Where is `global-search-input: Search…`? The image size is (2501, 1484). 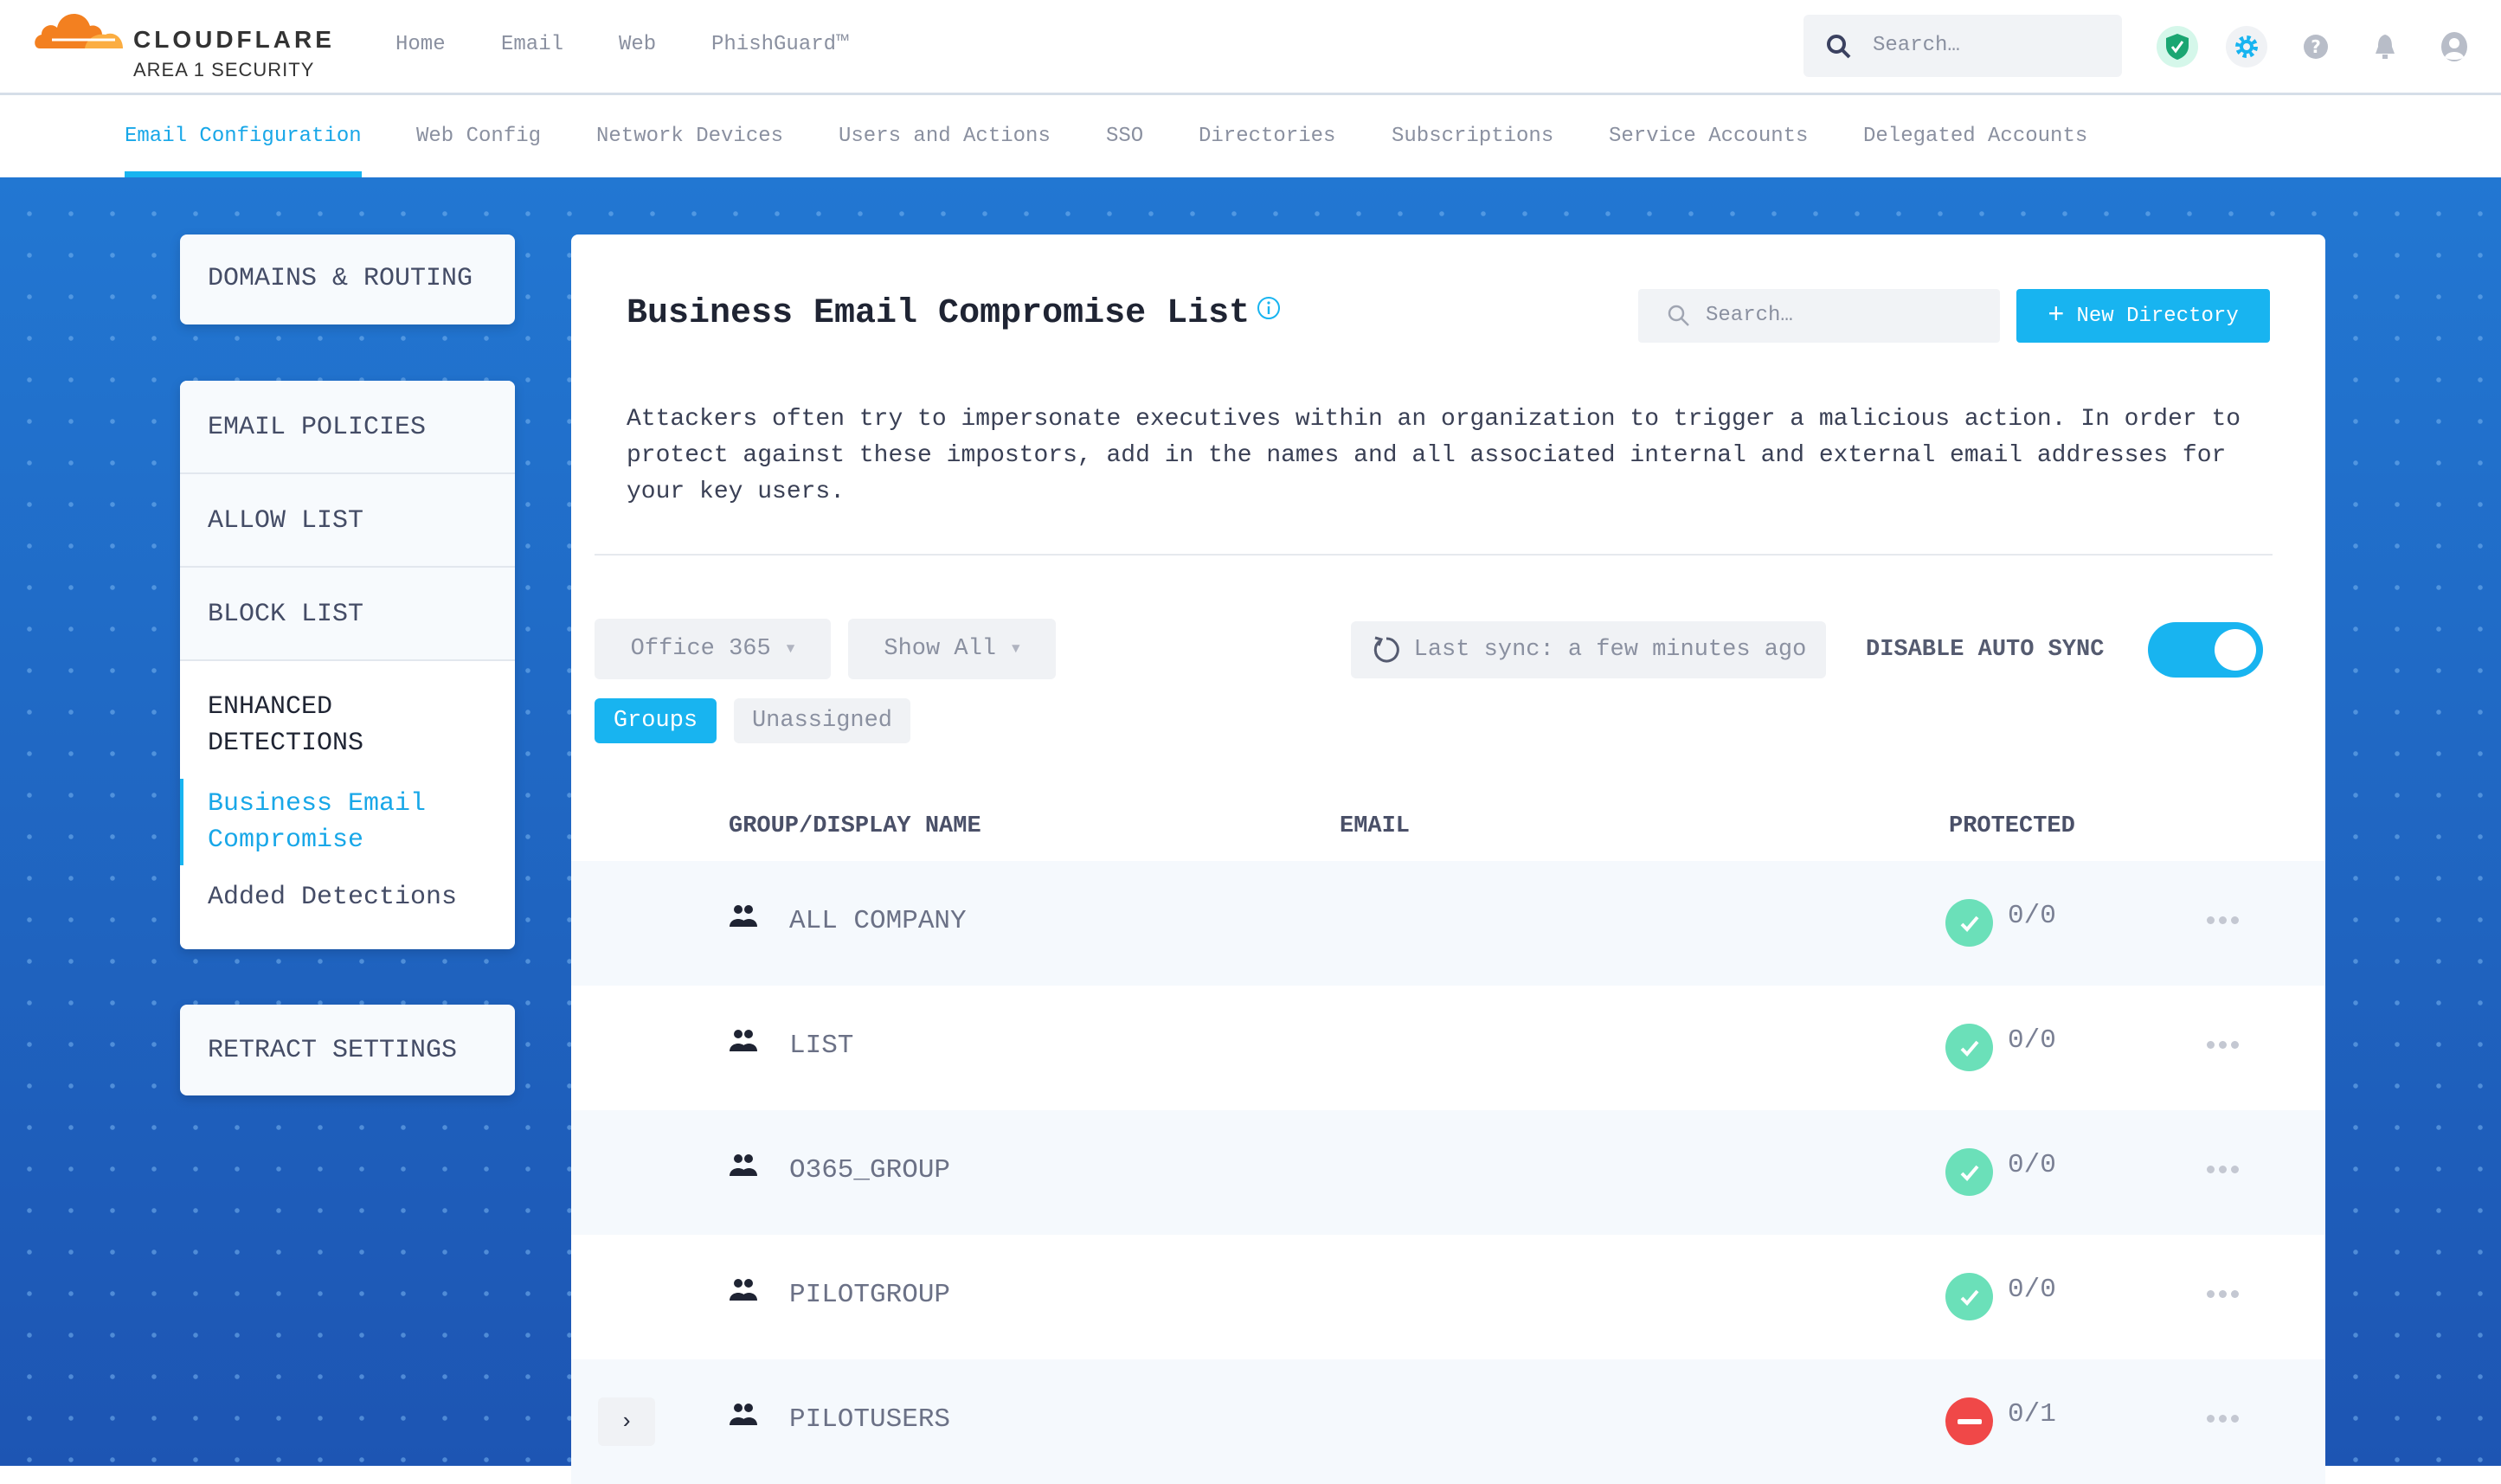
global-search-input: Search… is located at coordinates (1962, 46).